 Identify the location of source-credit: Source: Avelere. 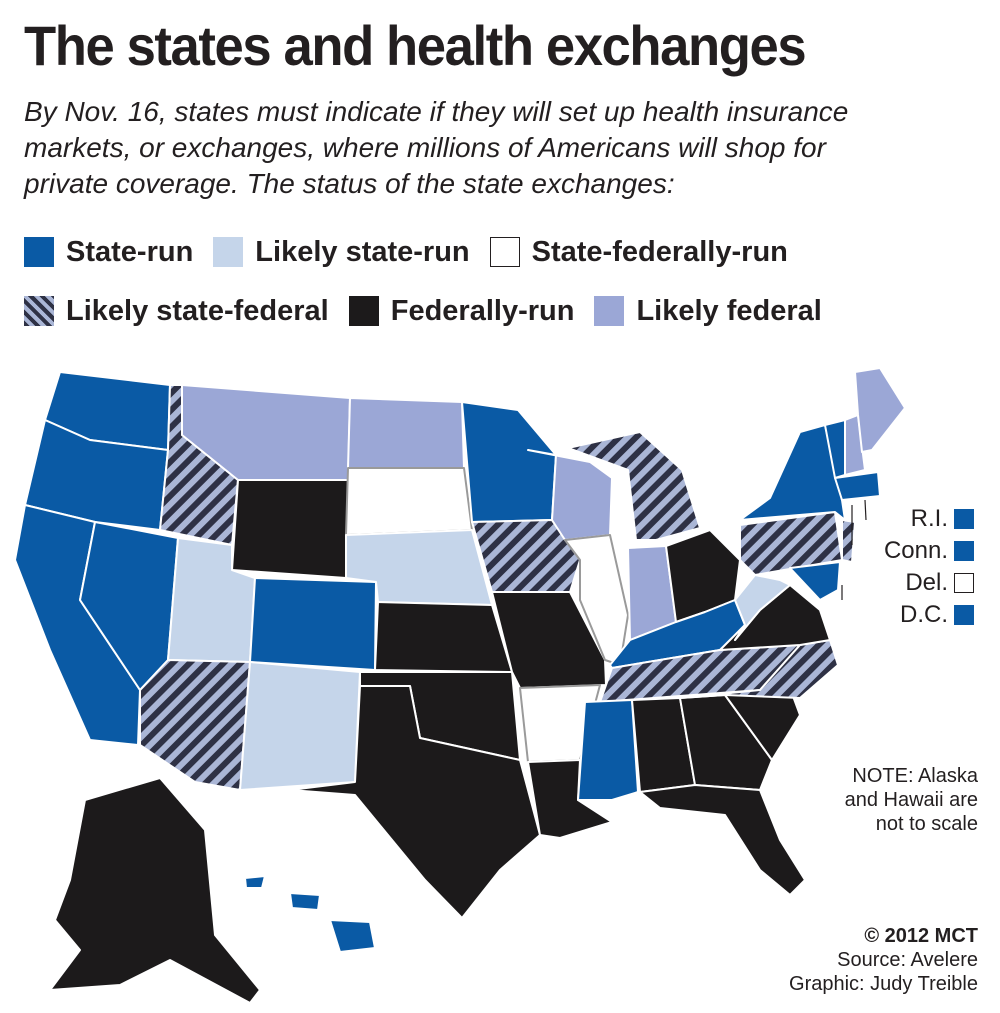
(907, 960).